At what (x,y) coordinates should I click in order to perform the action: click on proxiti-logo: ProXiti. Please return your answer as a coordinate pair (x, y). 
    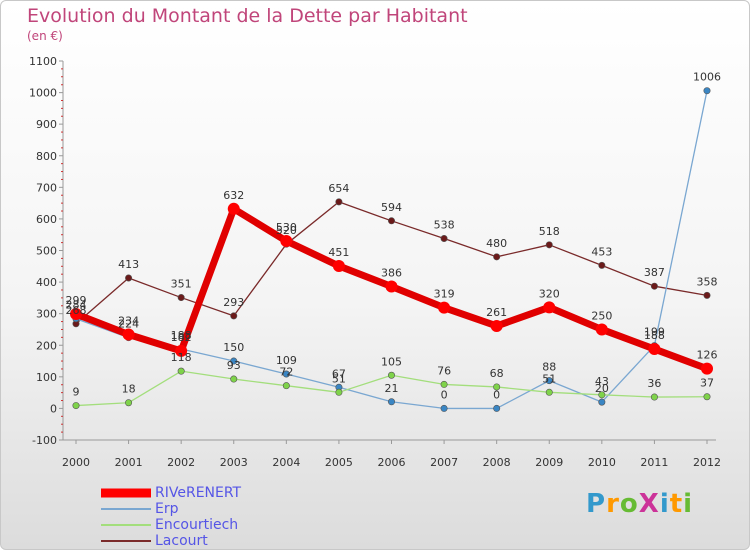
    Looking at the image, I should click on (640, 504).